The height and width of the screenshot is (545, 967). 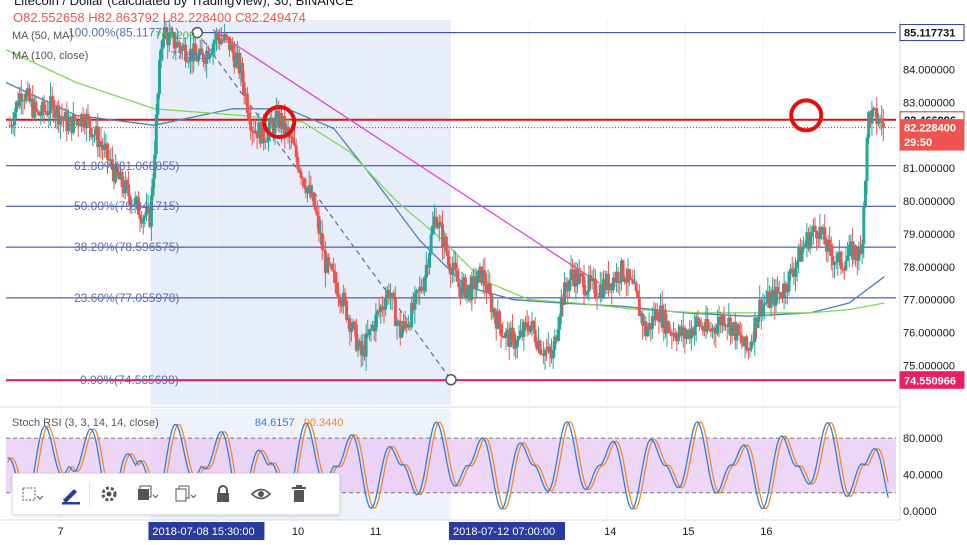 I want to click on gear-icon, so click(x=109, y=494).